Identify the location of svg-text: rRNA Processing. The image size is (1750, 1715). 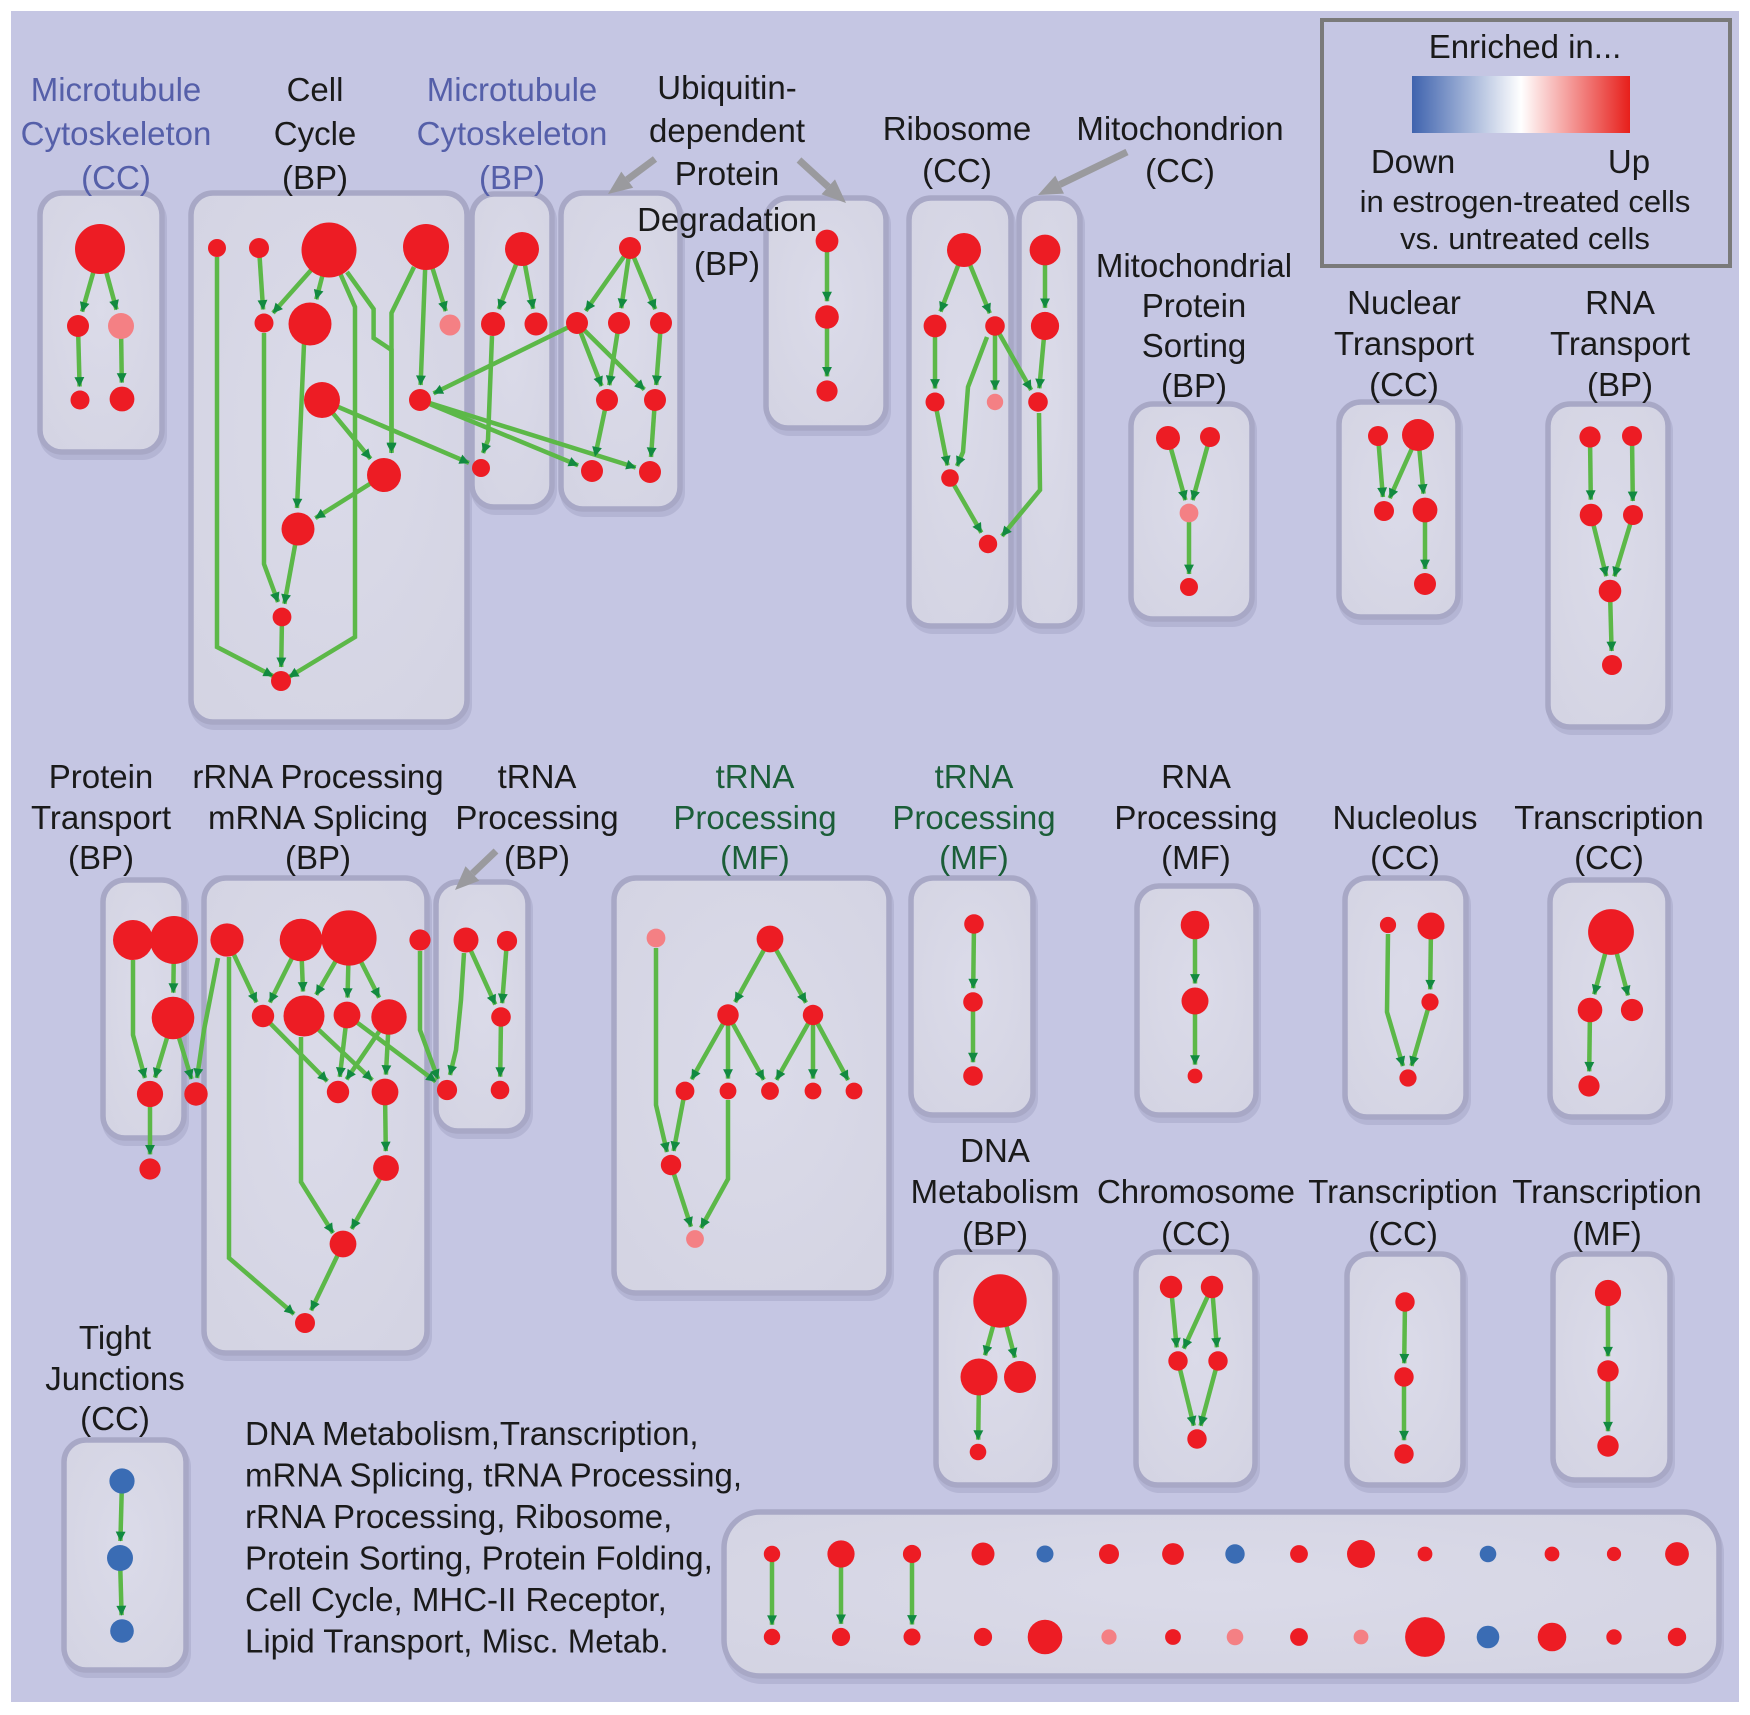
(317, 776).